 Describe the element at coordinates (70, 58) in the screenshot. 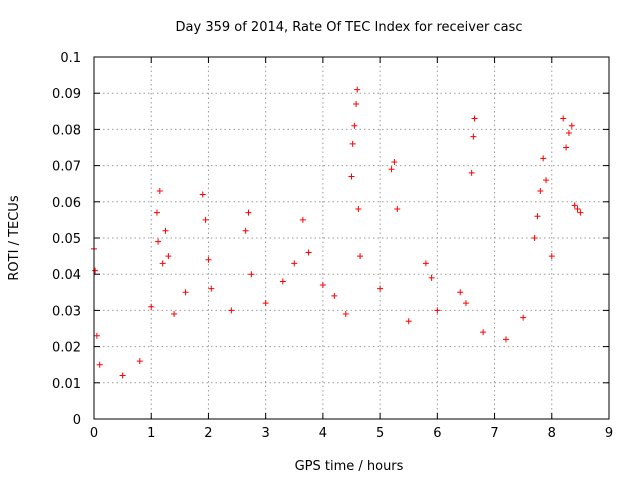

I see `y-tick-label: 0.1` at that location.